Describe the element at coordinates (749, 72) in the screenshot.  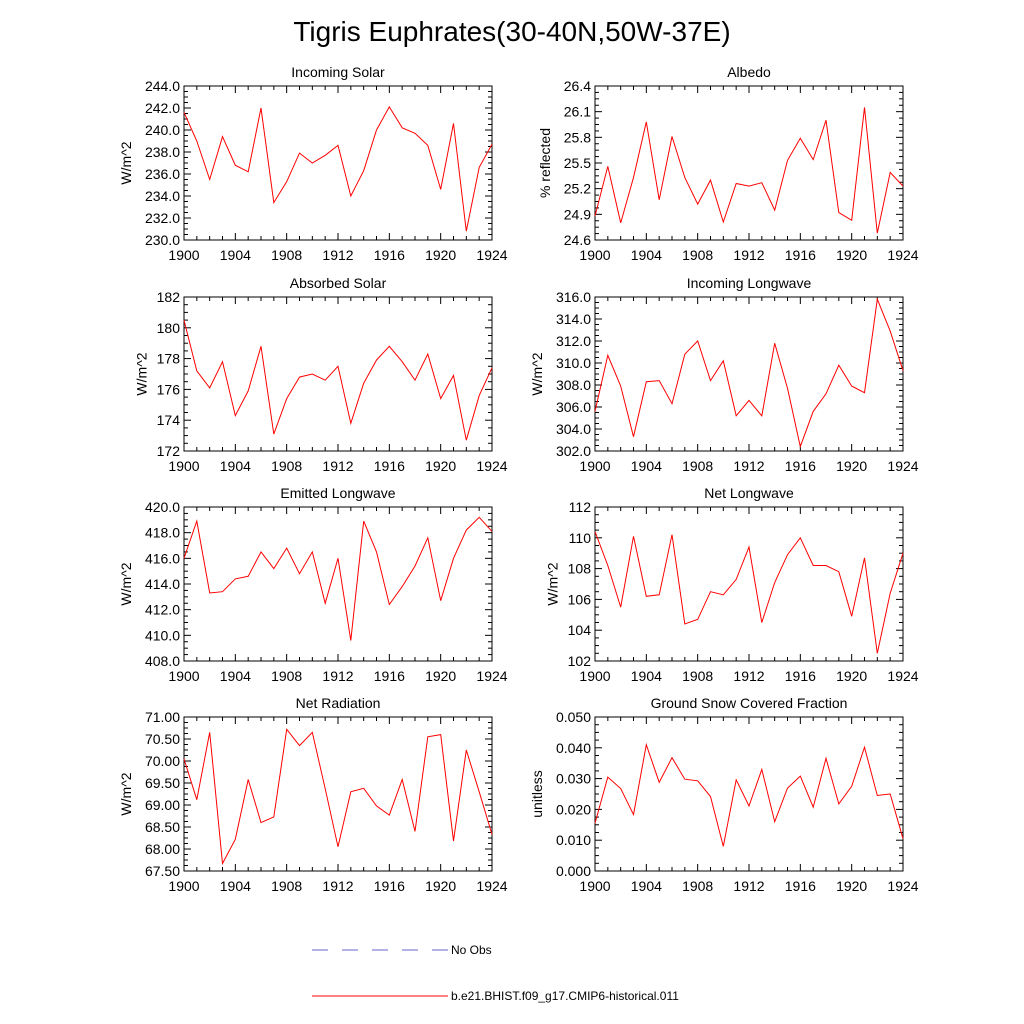
I see `panel-title: Albedo` at that location.